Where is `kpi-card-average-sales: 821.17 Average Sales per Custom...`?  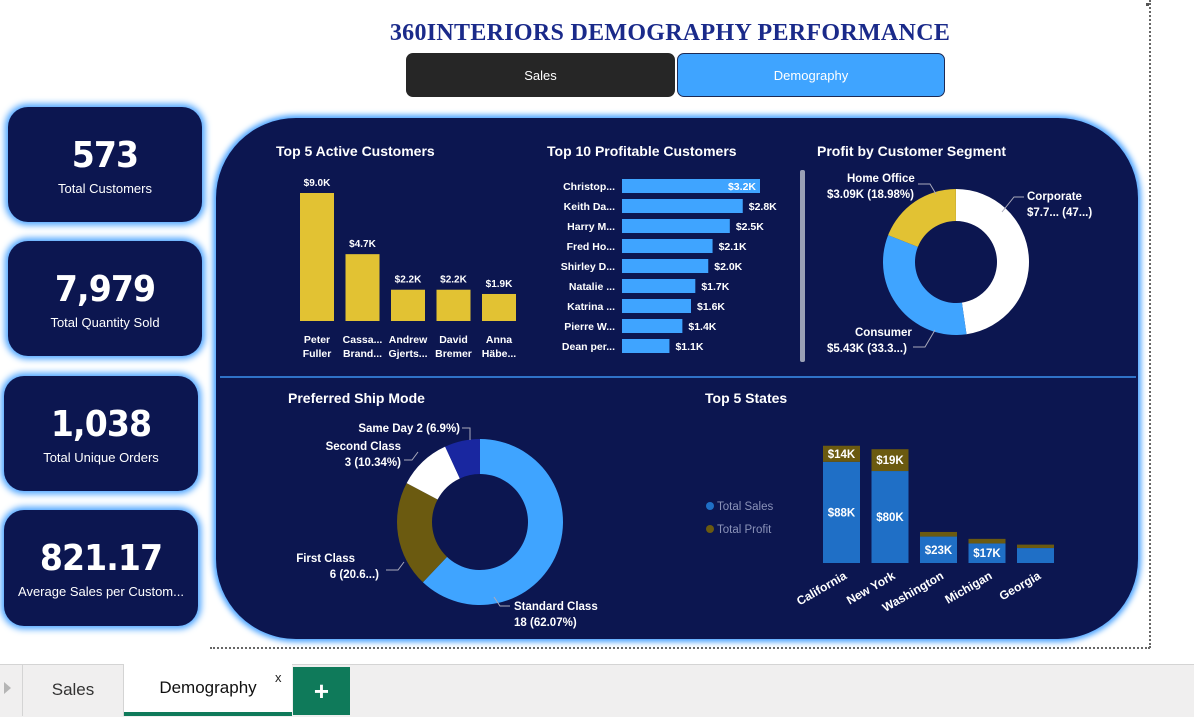
kpi-card-average-sales: 821.17 Average Sales per Custom... is located at coordinates (101, 568).